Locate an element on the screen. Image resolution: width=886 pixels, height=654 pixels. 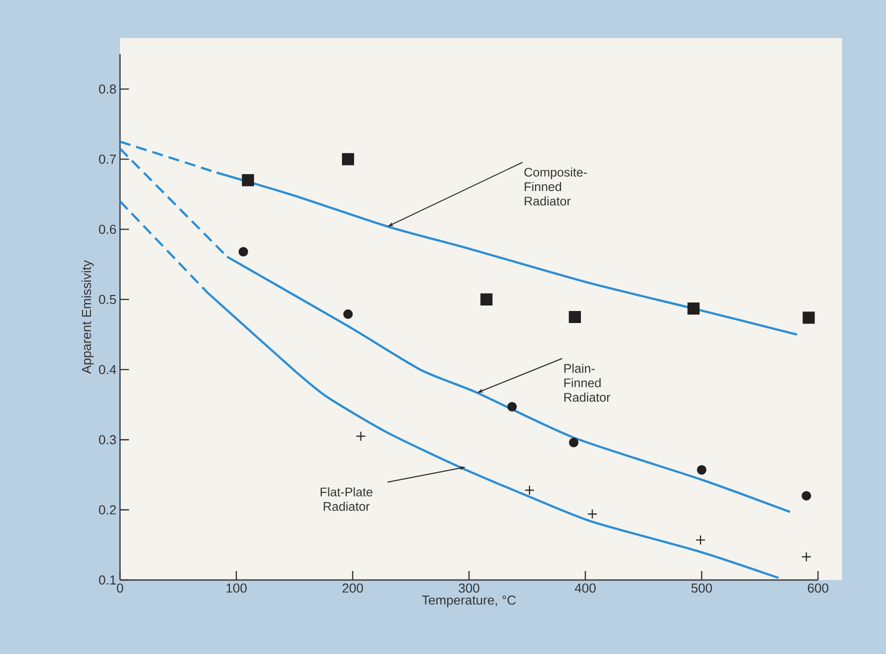
x-tick-label: 300 is located at coordinates (469, 588).